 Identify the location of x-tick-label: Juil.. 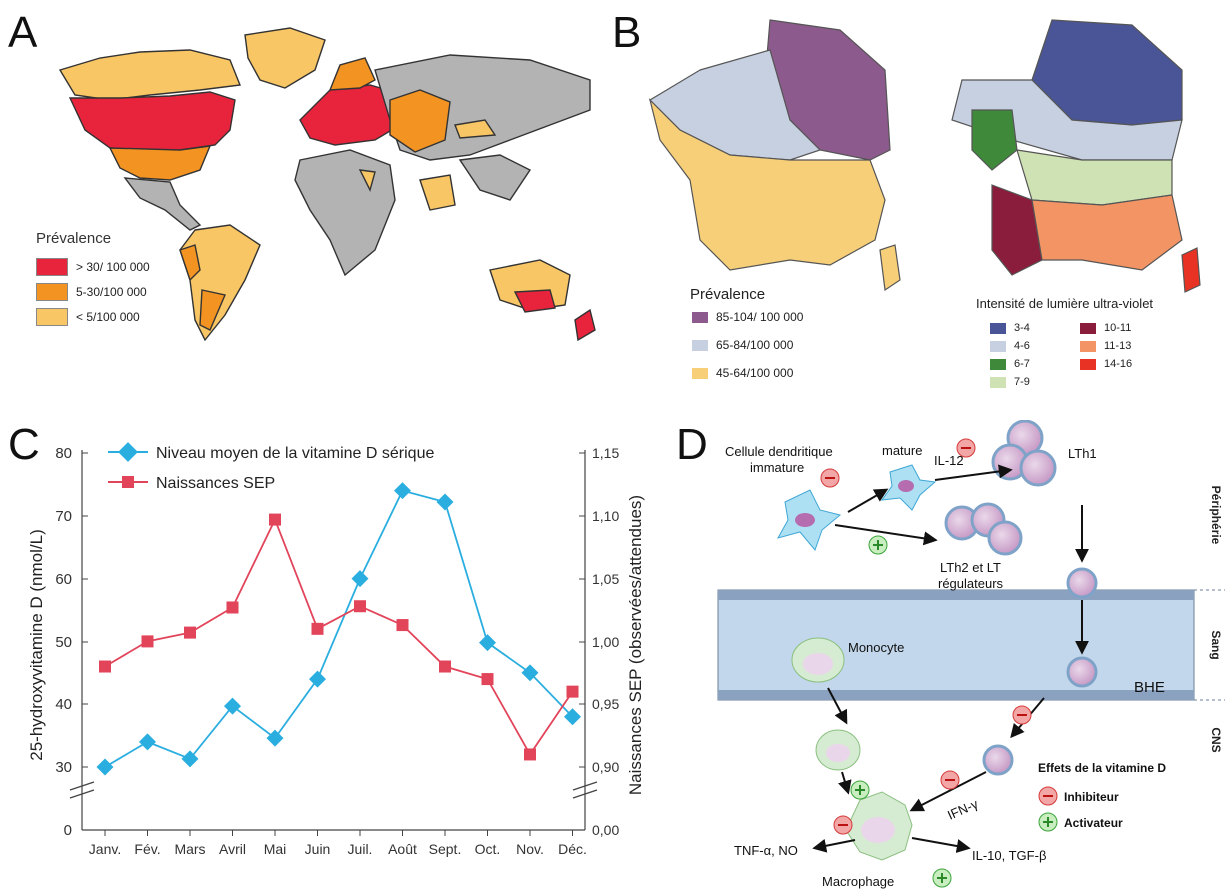
(360, 849).